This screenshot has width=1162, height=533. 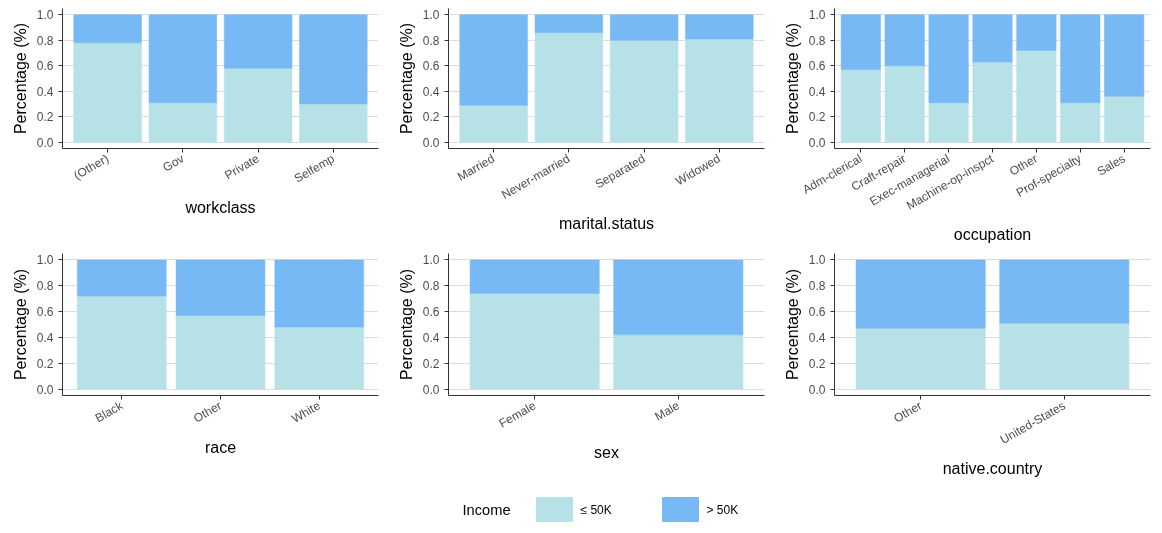 I want to click on x-tick-label: Gov, so click(x=173, y=163).